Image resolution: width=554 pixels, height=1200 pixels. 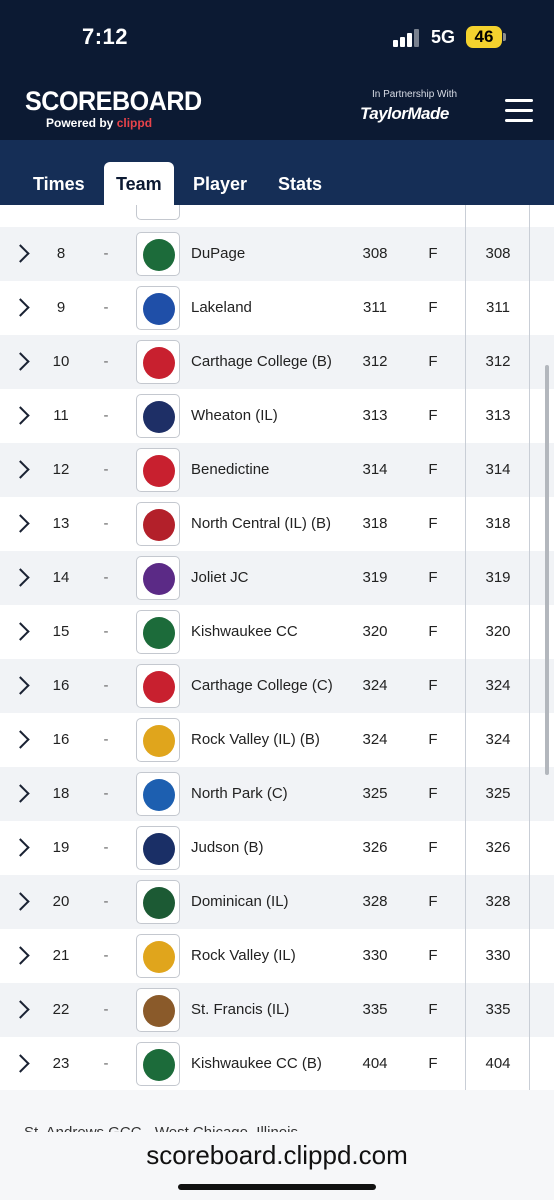 What do you see at coordinates (220, 184) in the screenshot?
I see `tab-player: Player` at bounding box center [220, 184].